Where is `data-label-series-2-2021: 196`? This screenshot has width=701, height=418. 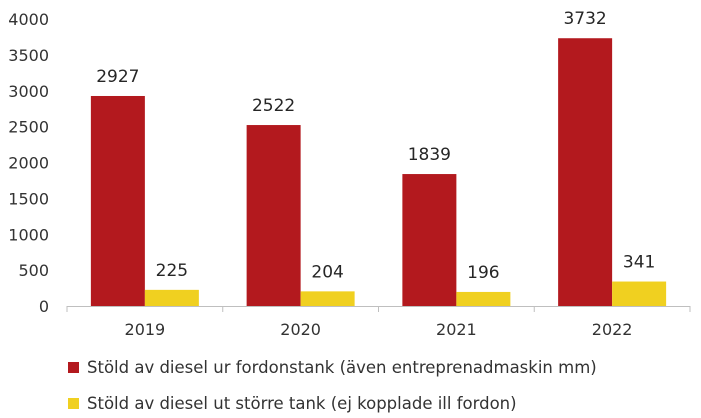
data-label-series-2-2021: 196 is located at coordinates (483, 273).